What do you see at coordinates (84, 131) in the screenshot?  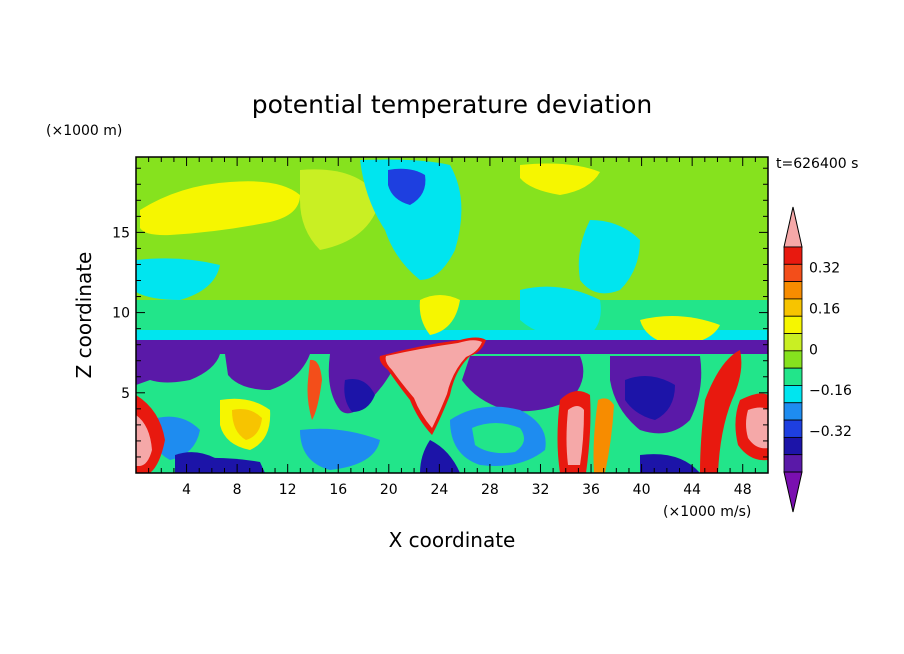 I see `y-unit-label: (×1000 m)` at bounding box center [84, 131].